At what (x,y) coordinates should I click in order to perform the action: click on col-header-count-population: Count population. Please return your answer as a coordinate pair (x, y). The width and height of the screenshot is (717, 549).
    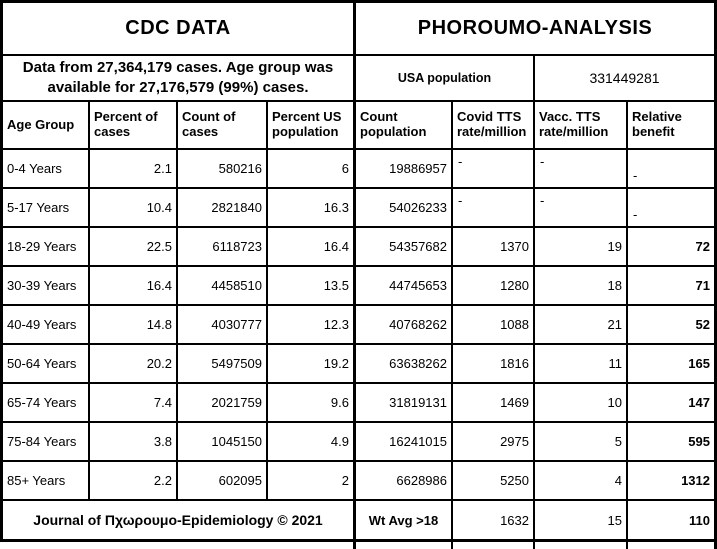
    Looking at the image, I should click on (404, 126).